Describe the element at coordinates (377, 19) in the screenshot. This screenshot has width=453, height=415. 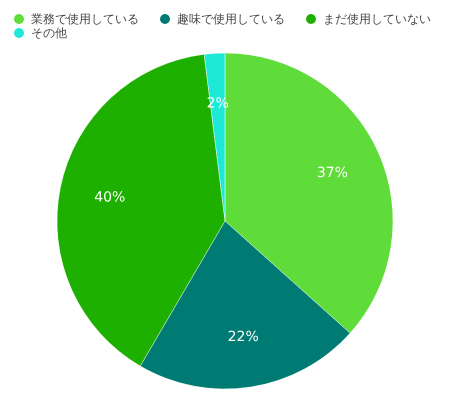
I see `legend-label: まだ使用していない` at that location.